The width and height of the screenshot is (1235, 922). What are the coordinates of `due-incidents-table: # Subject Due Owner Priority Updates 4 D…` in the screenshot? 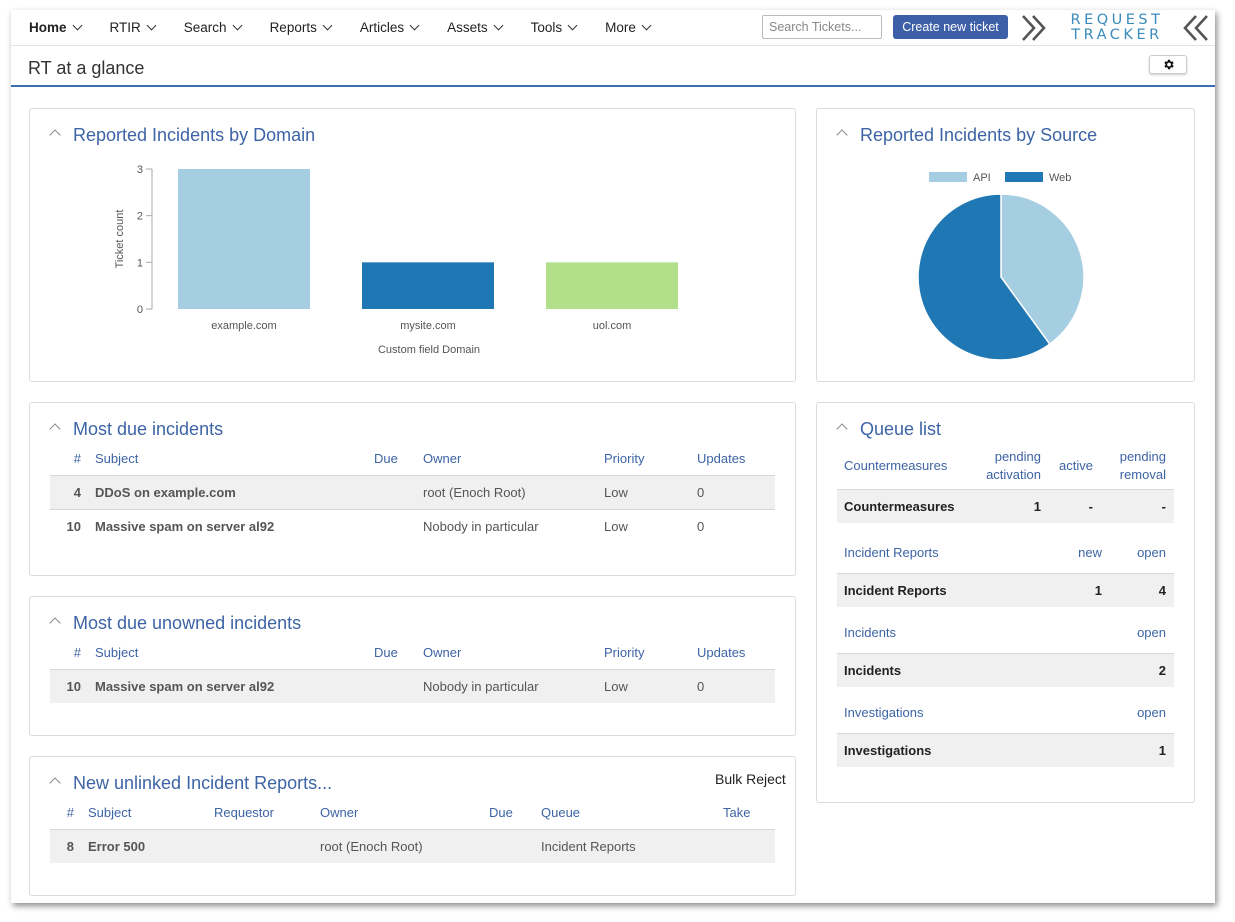 It's located at (412, 493).